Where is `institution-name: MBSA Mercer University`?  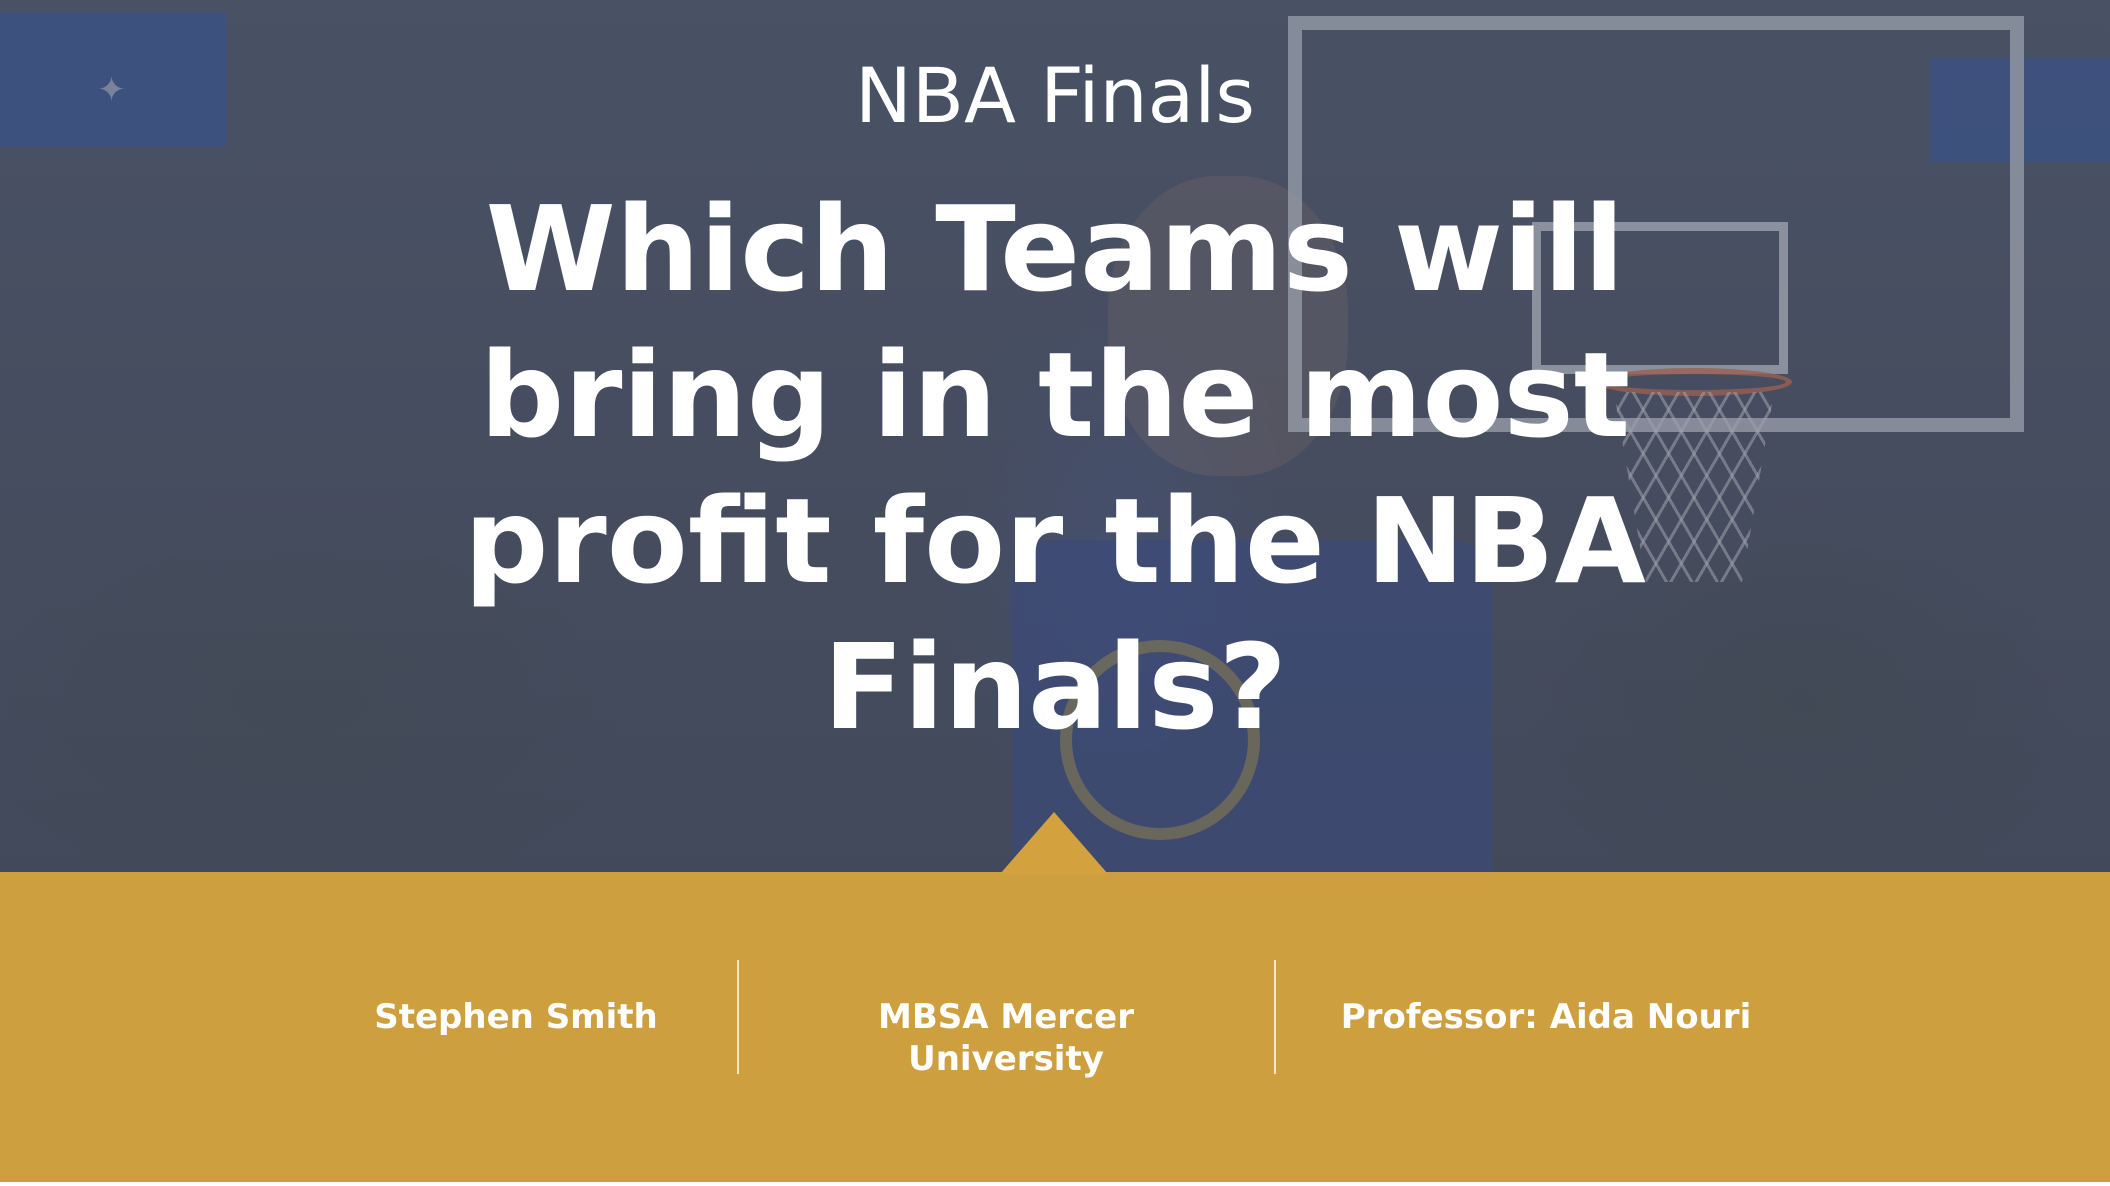 institution-name: MBSA Mercer University is located at coordinates (1006, 1038).